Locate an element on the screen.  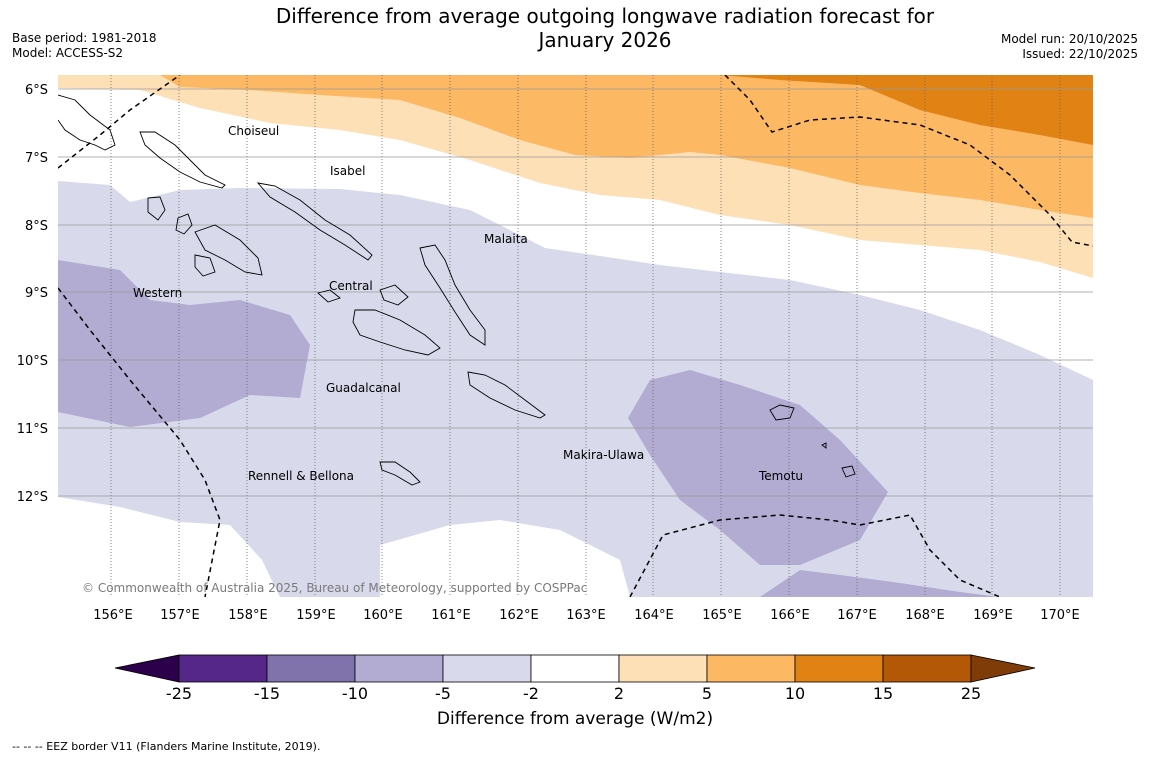
island-santa-cruz is located at coordinates (782, 412).